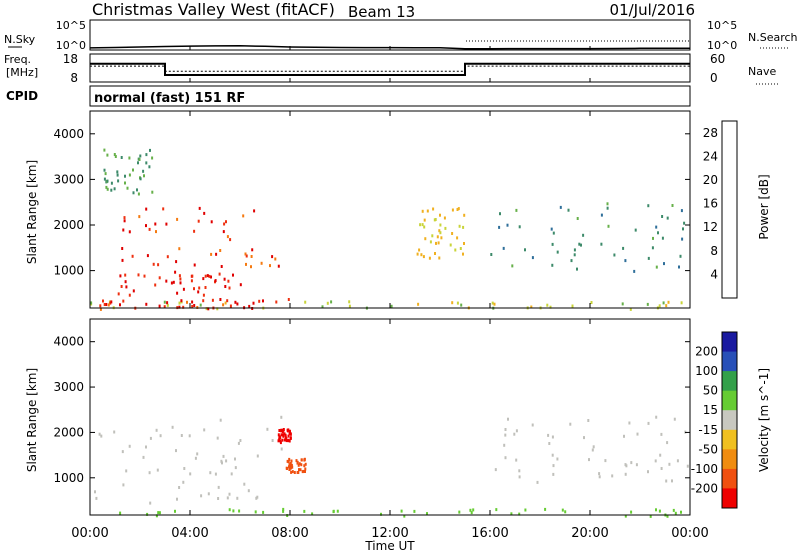 Image resolution: width=800 pixels, height=554 pixels. Describe the element at coordinates (762, 71) in the screenshot. I see `nave-label: Nave` at that location.